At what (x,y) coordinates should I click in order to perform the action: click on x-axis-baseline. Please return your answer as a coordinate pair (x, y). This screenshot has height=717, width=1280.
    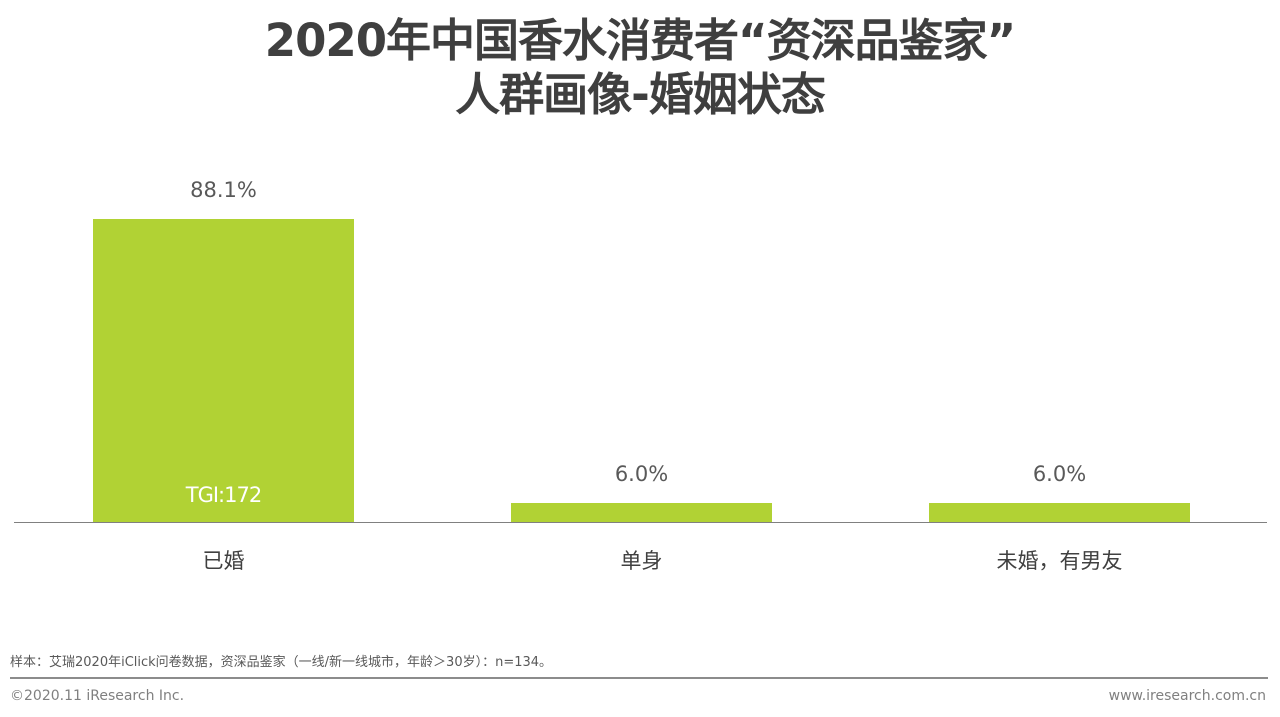
    Looking at the image, I should click on (640, 522).